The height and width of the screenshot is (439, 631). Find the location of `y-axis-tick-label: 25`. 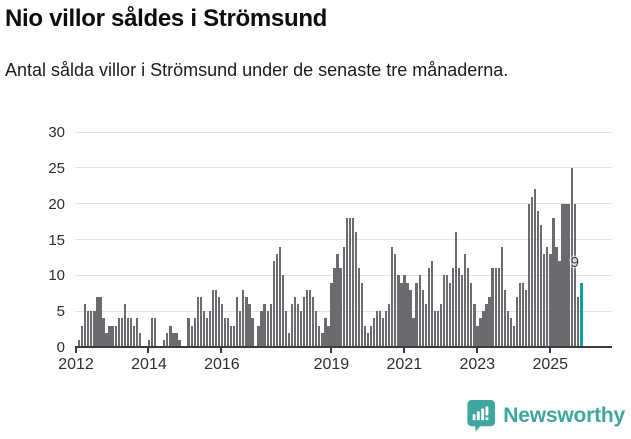

y-axis-tick-label: 25 is located at coordinates (56, 168).